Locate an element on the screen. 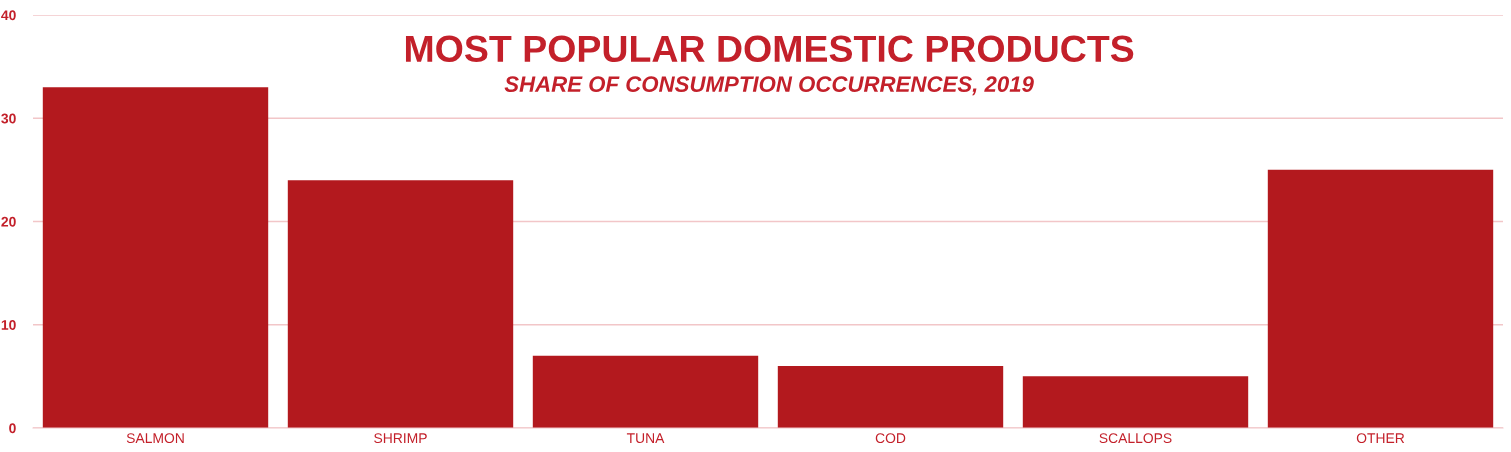 This screenshot has width=1511, height=452. x-tick-label: SHRIMP is located at coordinates (400, 438).